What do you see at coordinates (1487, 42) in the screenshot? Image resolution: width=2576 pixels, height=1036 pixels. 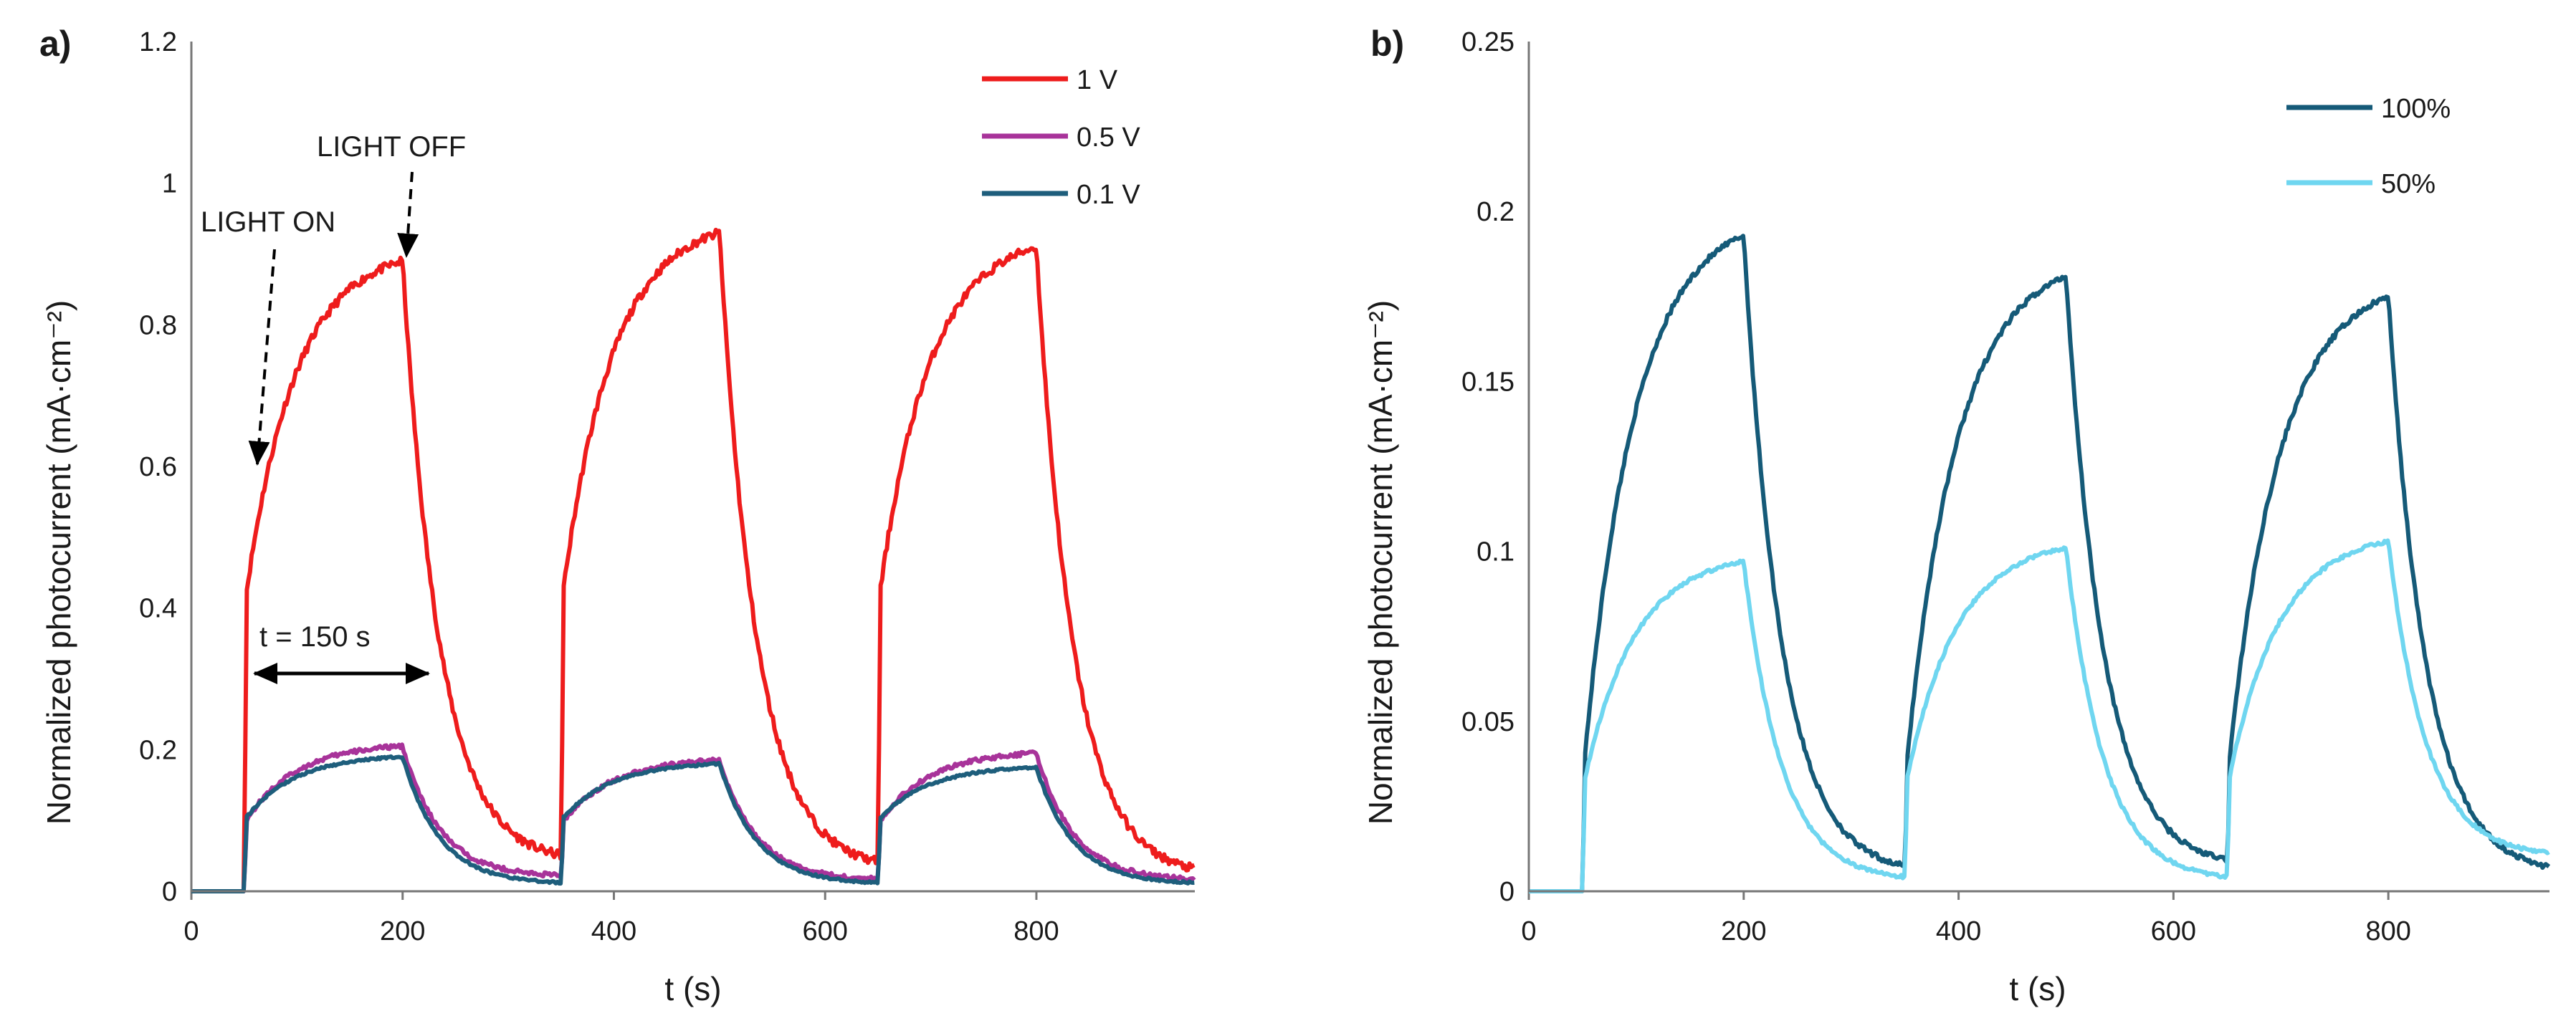 I see `panel-b-y-tick-label: 0.25` at bounding box center [1487, 42].